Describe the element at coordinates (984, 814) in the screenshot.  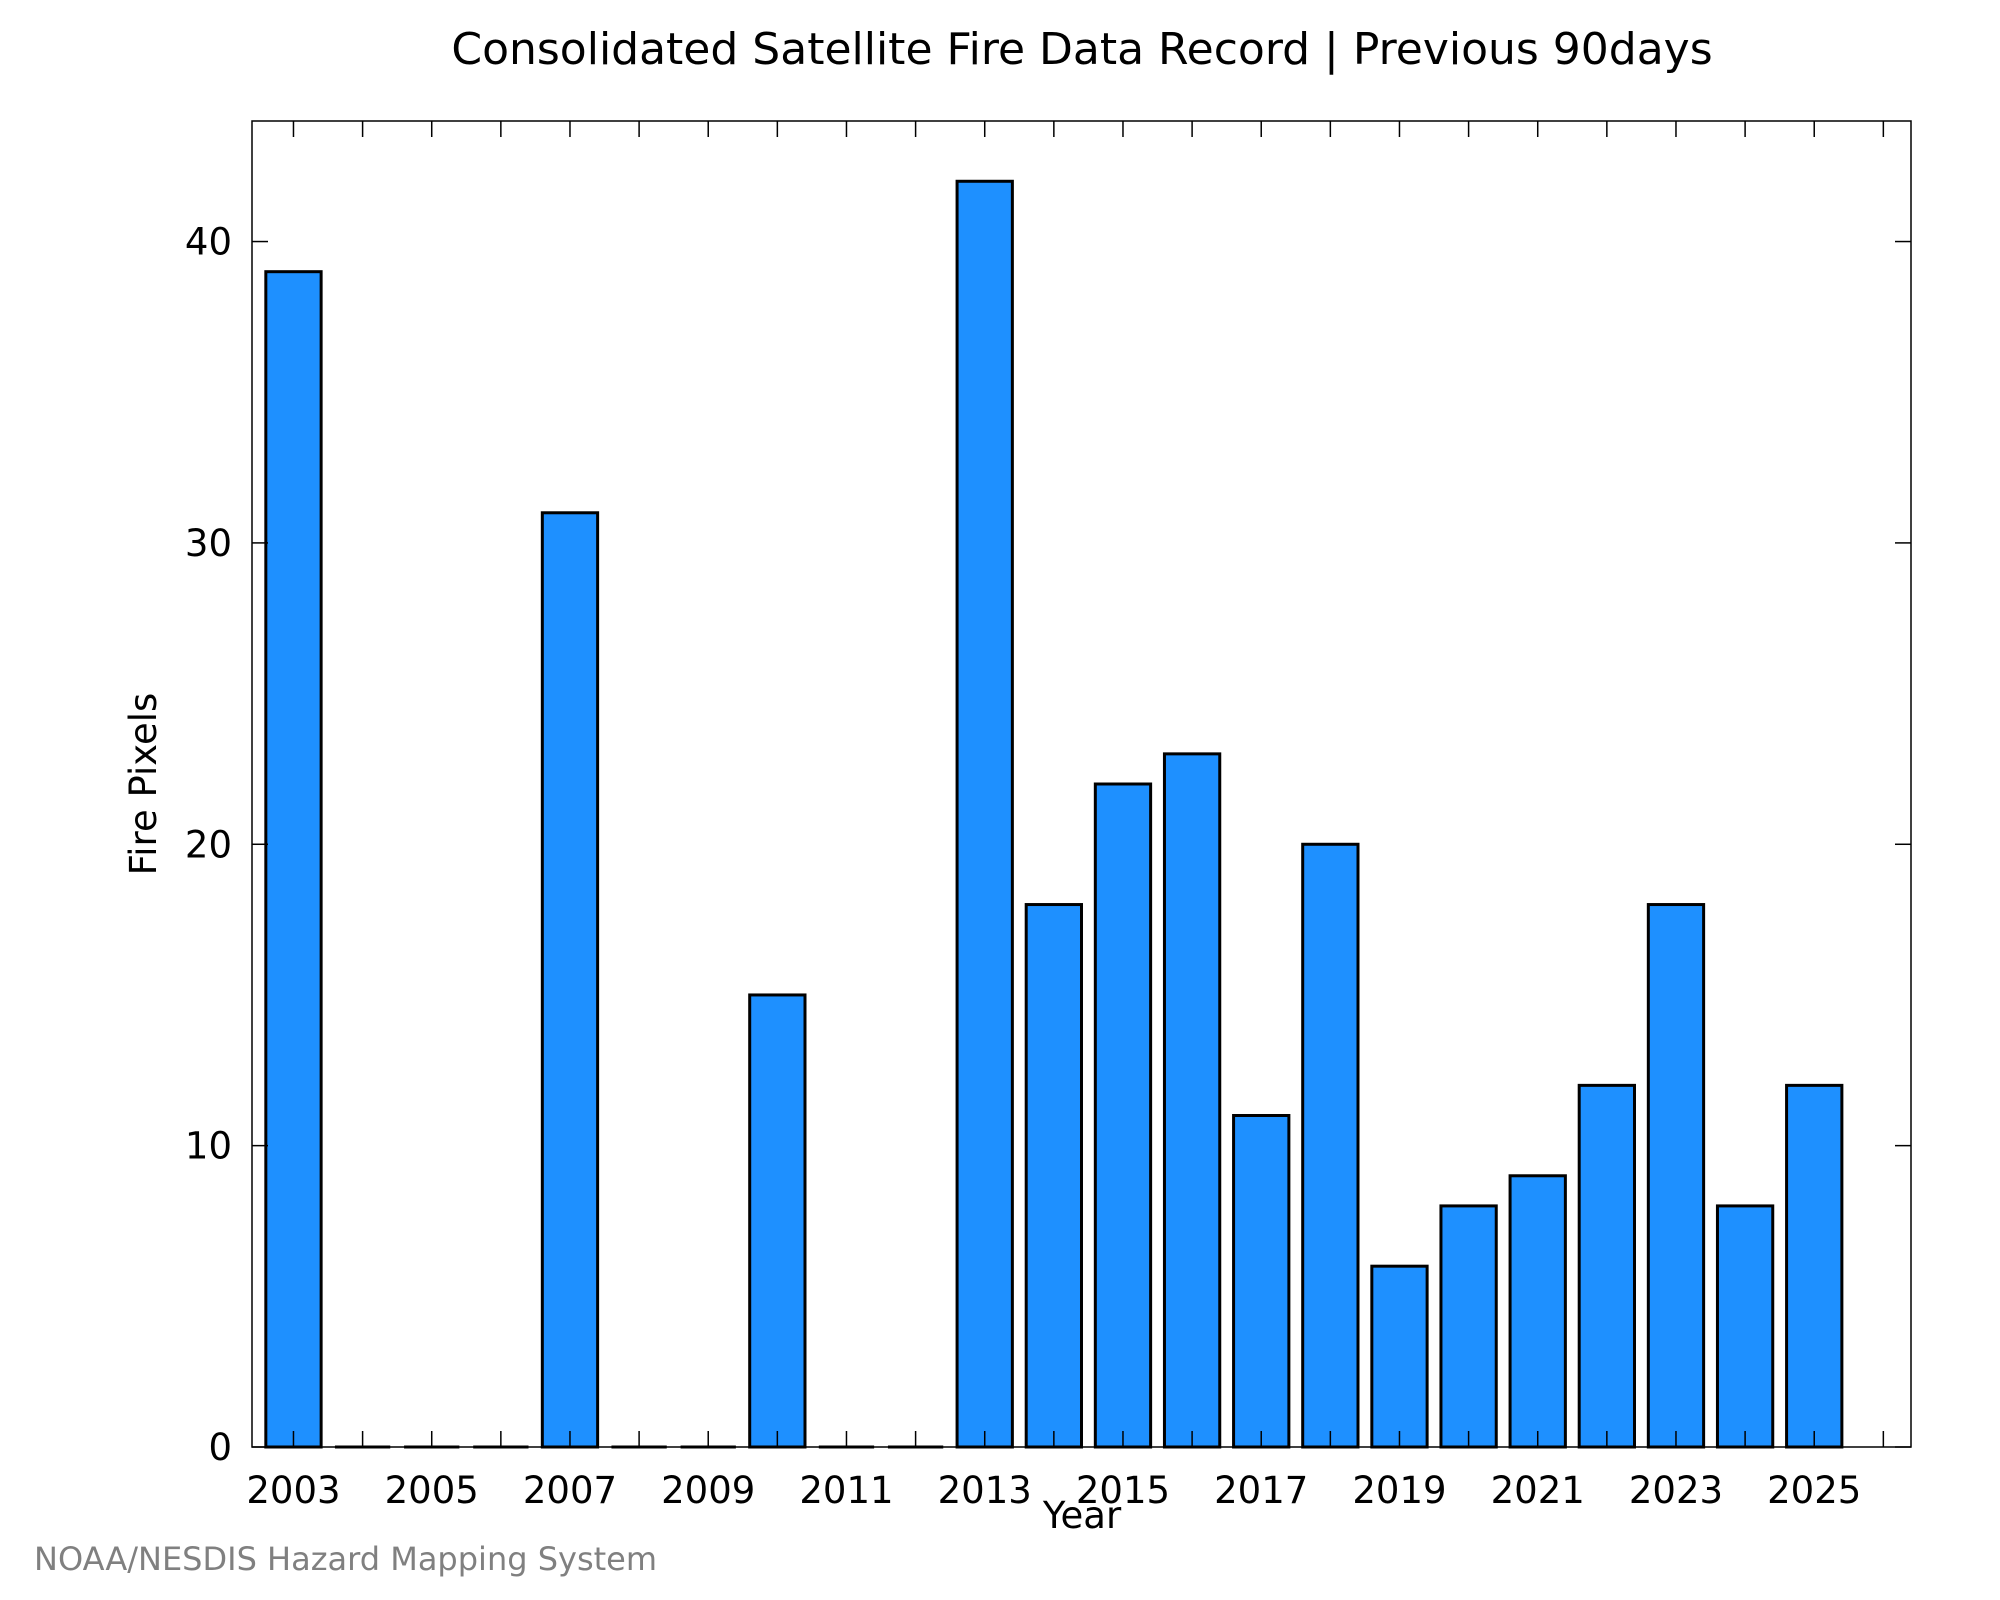
I see `bar-2013` at that location.